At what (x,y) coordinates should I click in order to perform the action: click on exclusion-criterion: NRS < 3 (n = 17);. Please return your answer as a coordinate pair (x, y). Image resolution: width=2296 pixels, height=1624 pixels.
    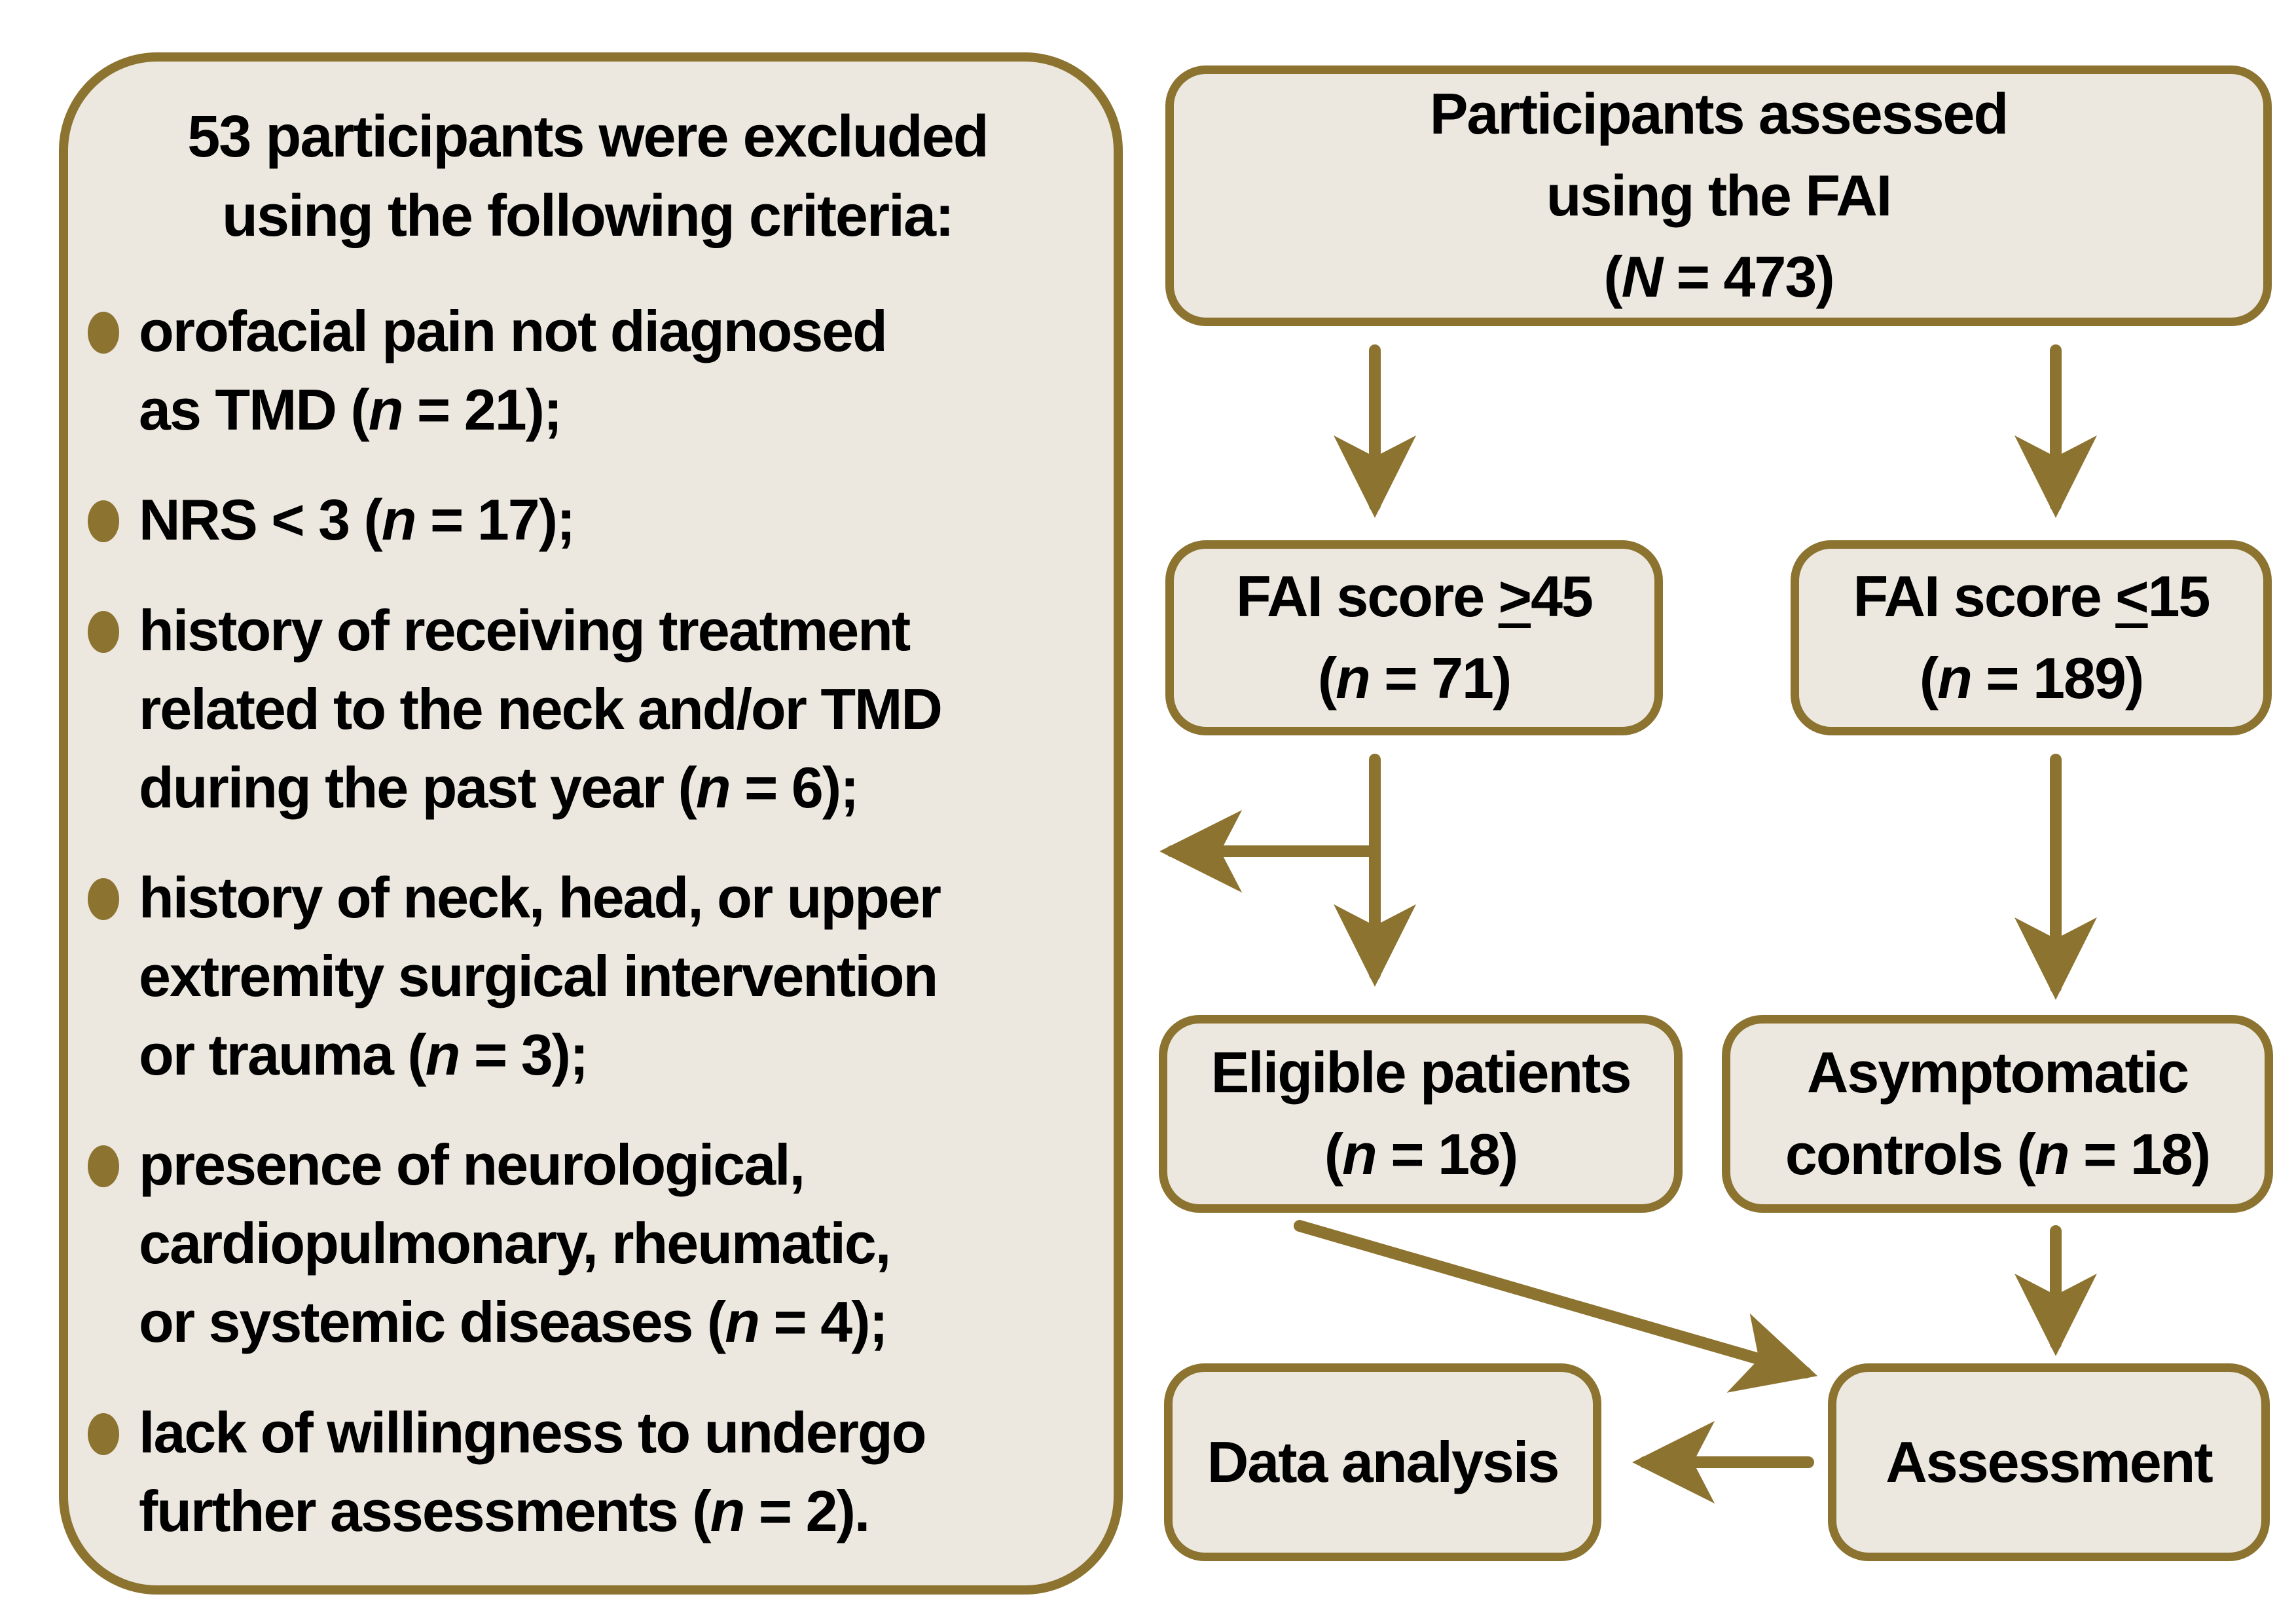
    Looking at the image, I should click on (357, 520).